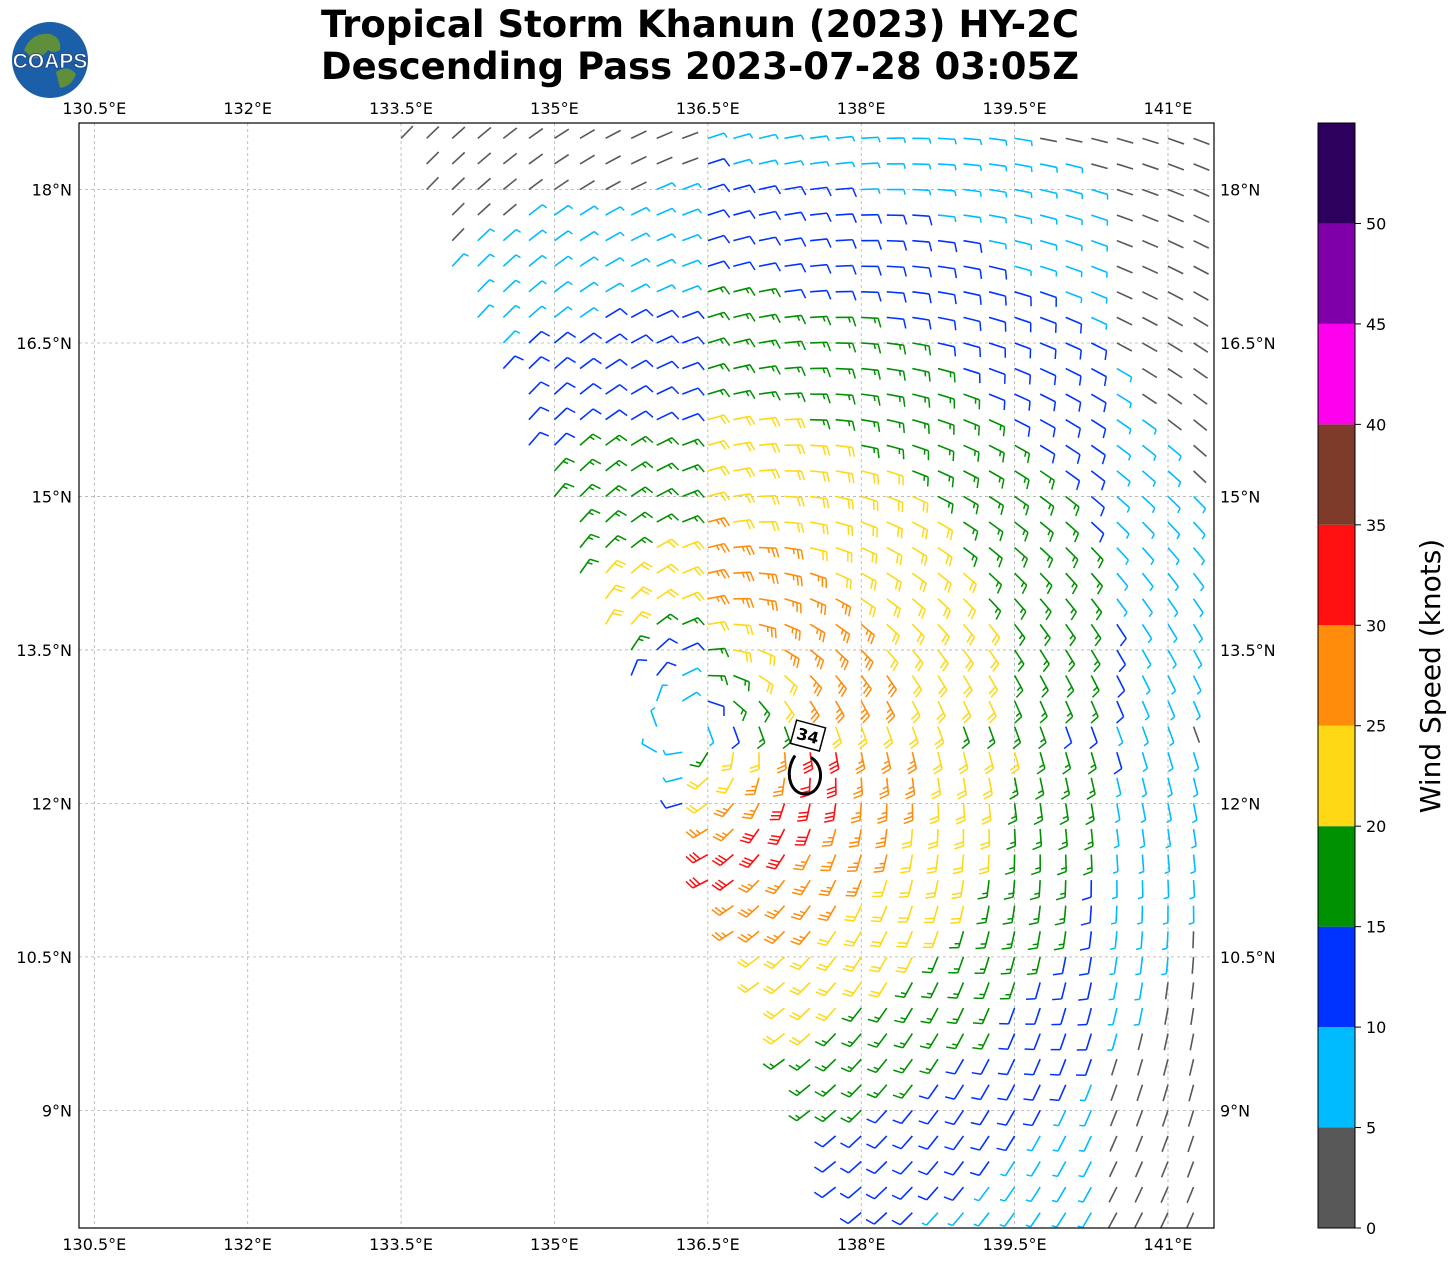 This screenshot has height=1264, width=1455. I want to click on lat-tick-label: 15°N, so click(1240, 496).